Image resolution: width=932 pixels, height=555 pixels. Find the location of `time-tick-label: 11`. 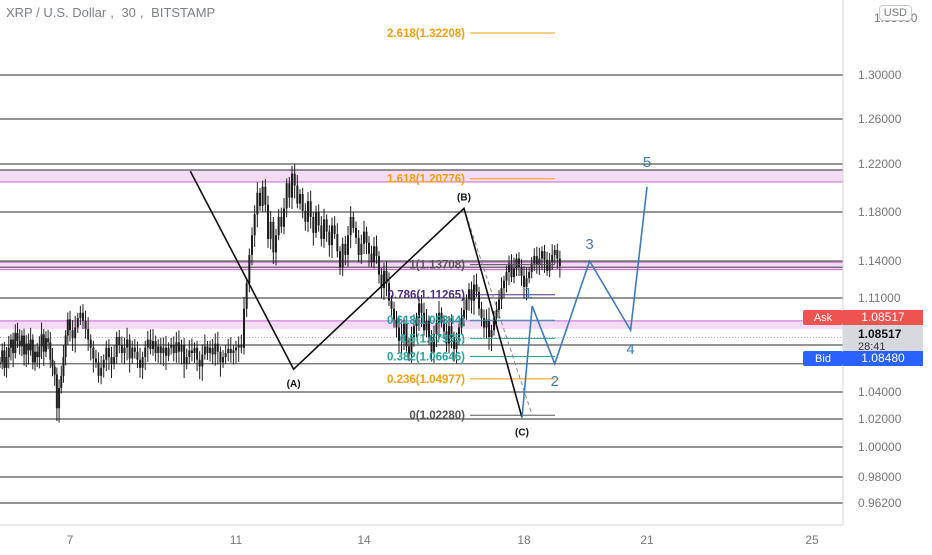

time-tick-label: 11 is located at coordinates (236, 540).